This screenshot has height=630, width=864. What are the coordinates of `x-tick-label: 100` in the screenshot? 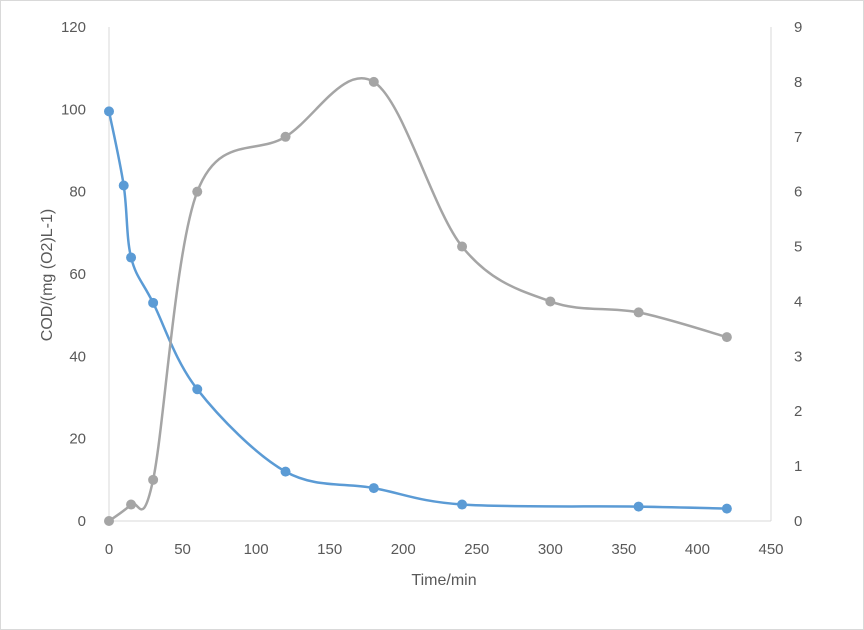 It's located at (256, 549).